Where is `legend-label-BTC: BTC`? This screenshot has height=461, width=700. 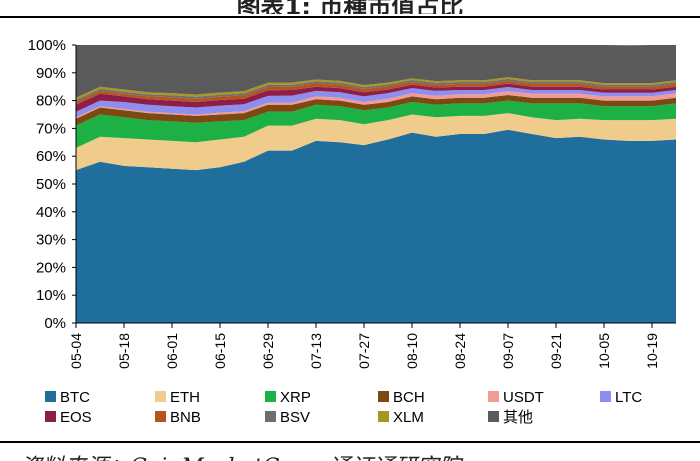
legend-label-BTC: BTC is located at coordinates (75, 397).